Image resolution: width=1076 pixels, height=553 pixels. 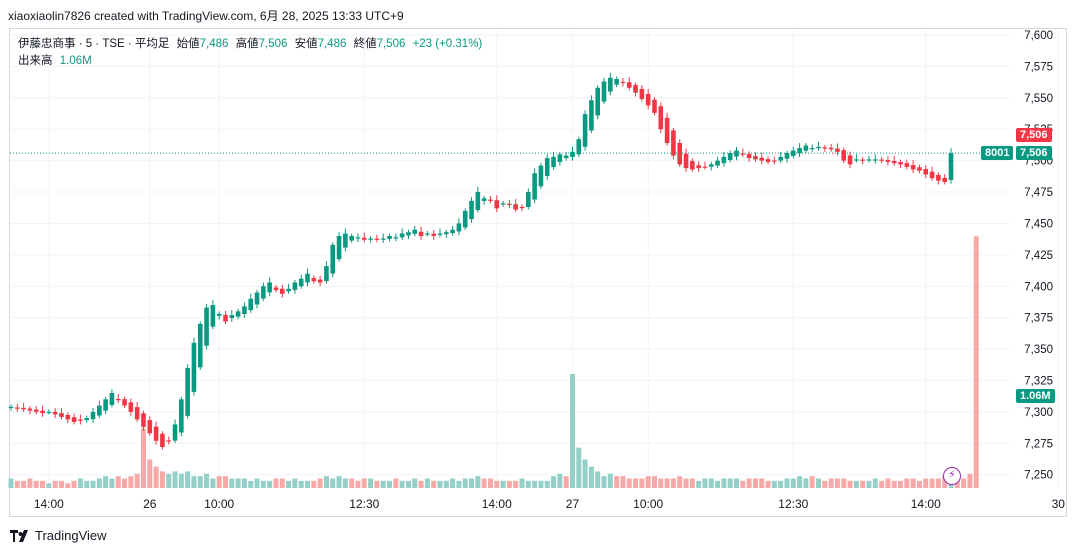 I want to click on y-tick-label: 7,325, so click(x=1038, y=381).